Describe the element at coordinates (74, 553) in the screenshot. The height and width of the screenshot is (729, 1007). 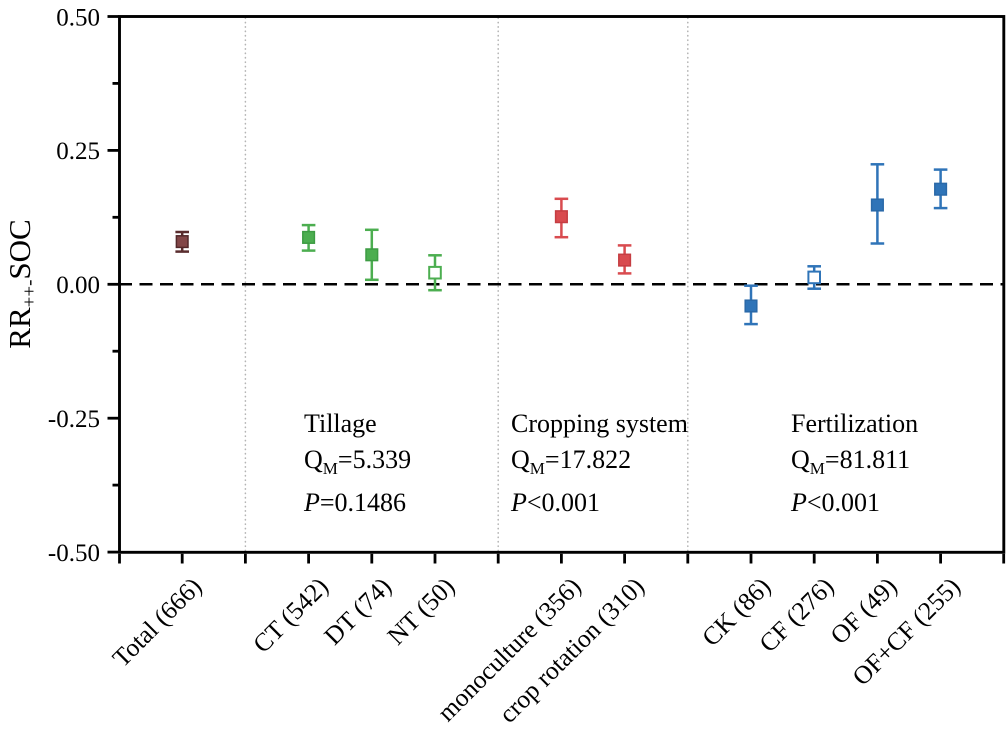
I see `svg-text: -0.50` at that location.